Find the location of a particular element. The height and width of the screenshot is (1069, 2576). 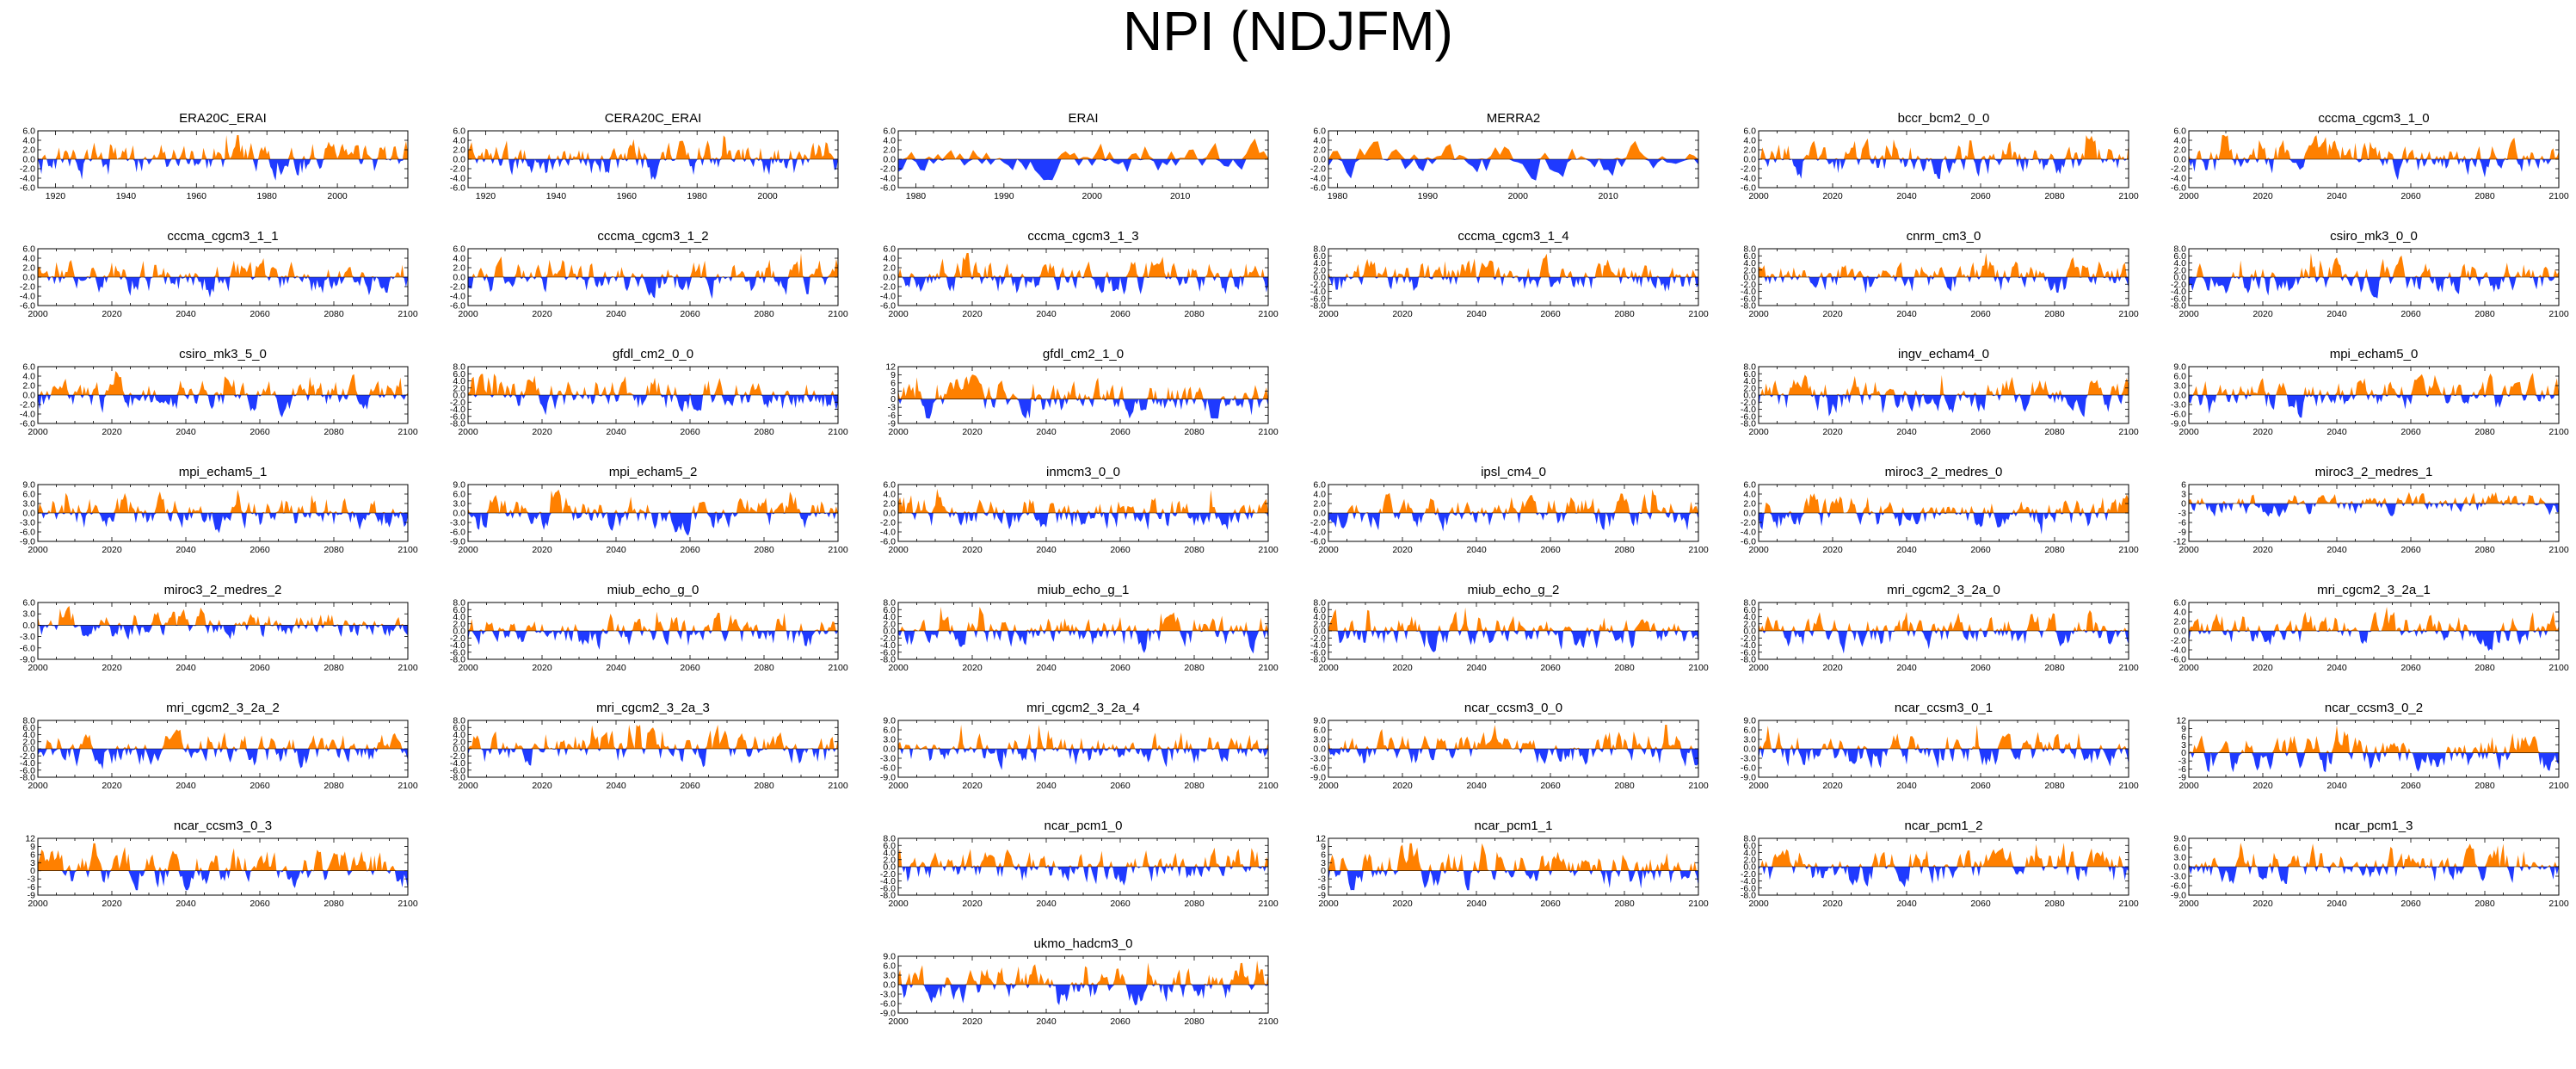

y-tick-label: 2.0 is located at coordinates (29, 387).